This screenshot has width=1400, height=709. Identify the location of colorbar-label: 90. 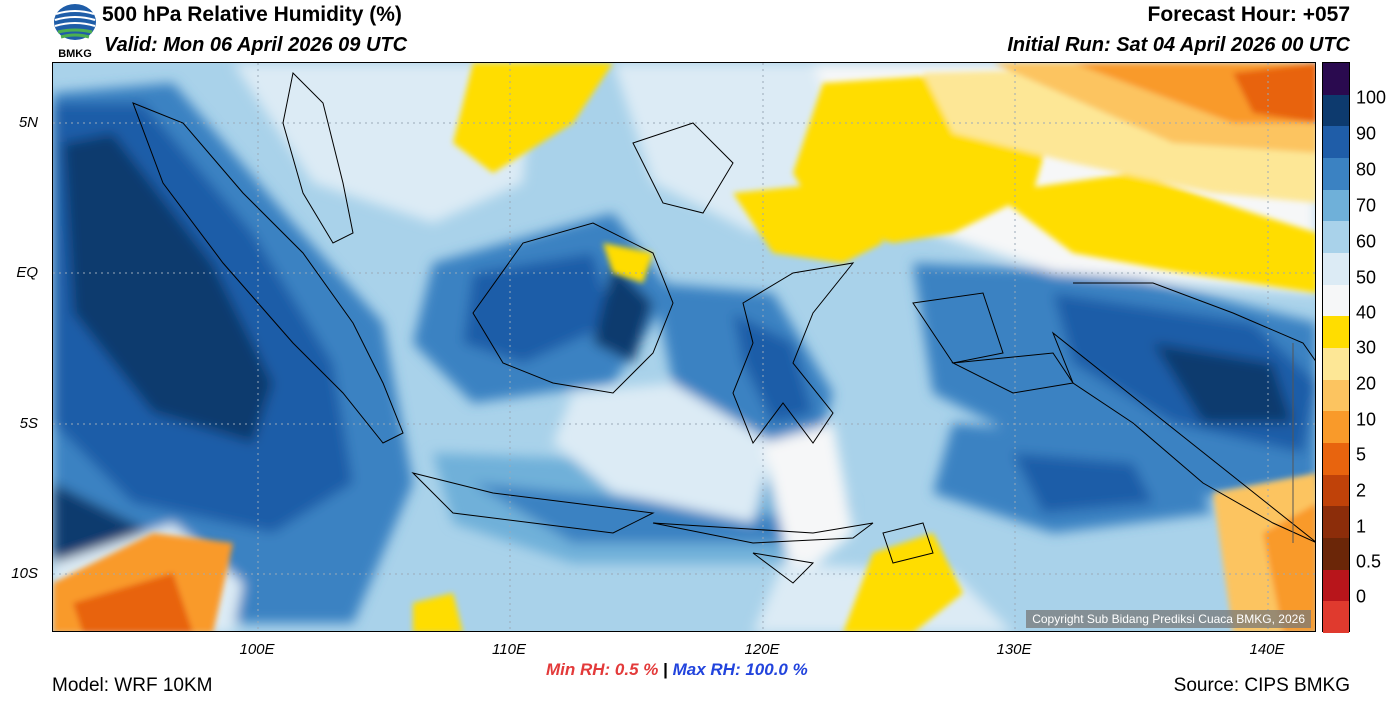
(1366, 133).